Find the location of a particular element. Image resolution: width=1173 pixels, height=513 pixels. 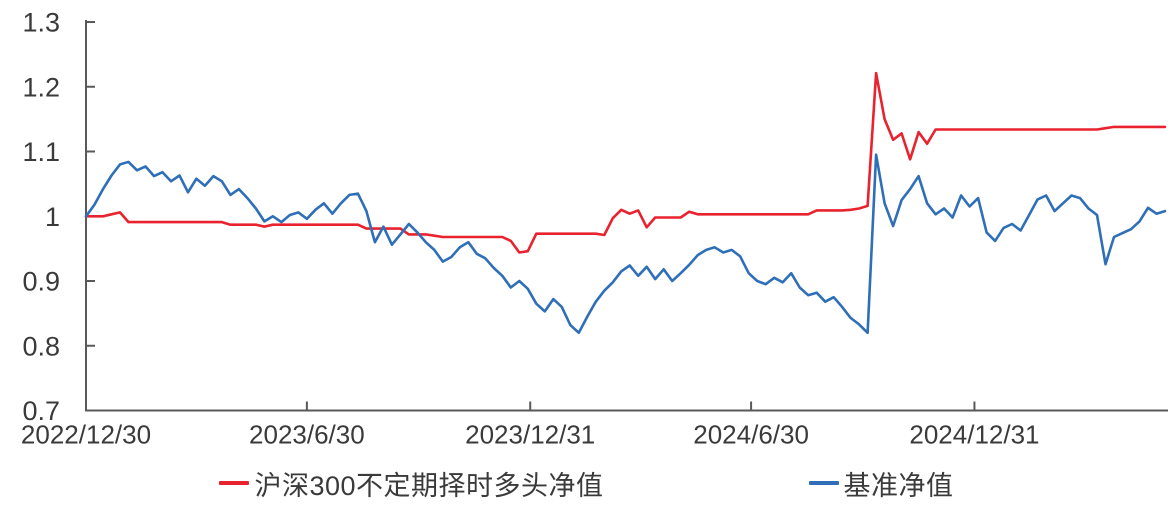

y-tick-label: 0.8 is located at coordinates (41, 346).